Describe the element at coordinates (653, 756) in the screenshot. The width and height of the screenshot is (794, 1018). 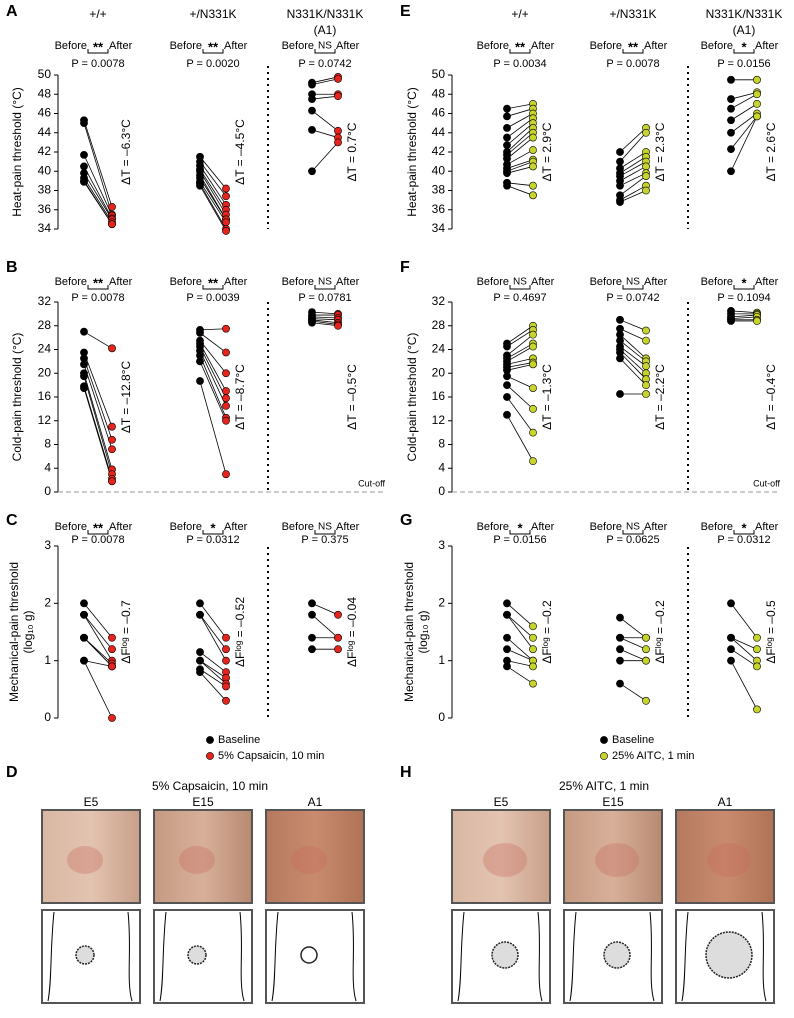
I see `legend-label: 25% AITC, 1 min` at that location.